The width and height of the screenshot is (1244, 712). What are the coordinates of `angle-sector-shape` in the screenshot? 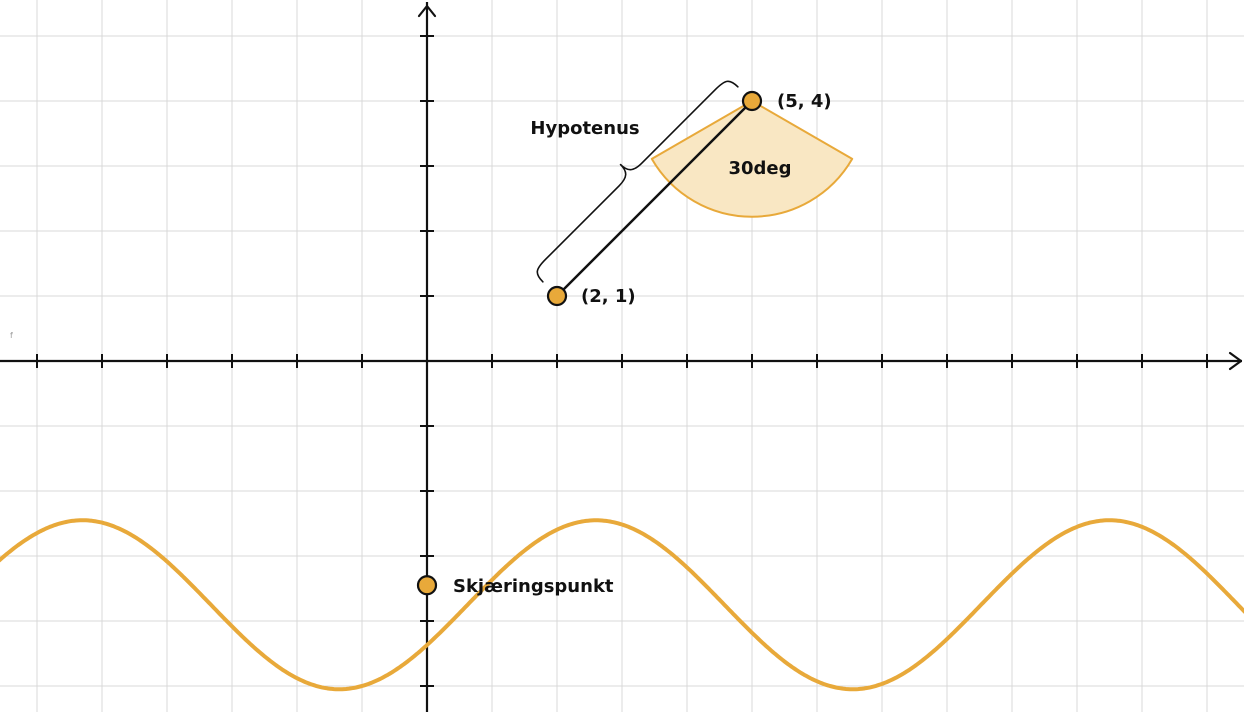 It's located at (752, 159).